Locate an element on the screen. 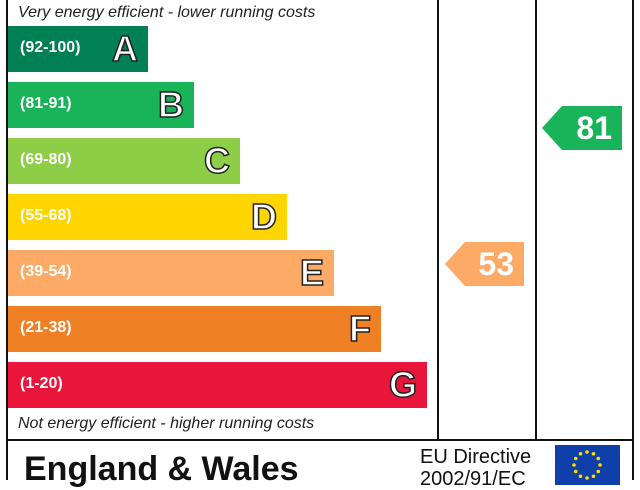  right-border is located at coordinates (633, 240).